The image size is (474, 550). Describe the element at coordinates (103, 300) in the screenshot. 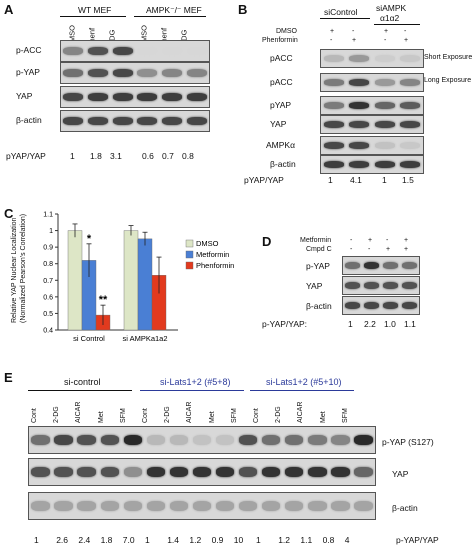

I see `panel-c-annotation: **` at that location.